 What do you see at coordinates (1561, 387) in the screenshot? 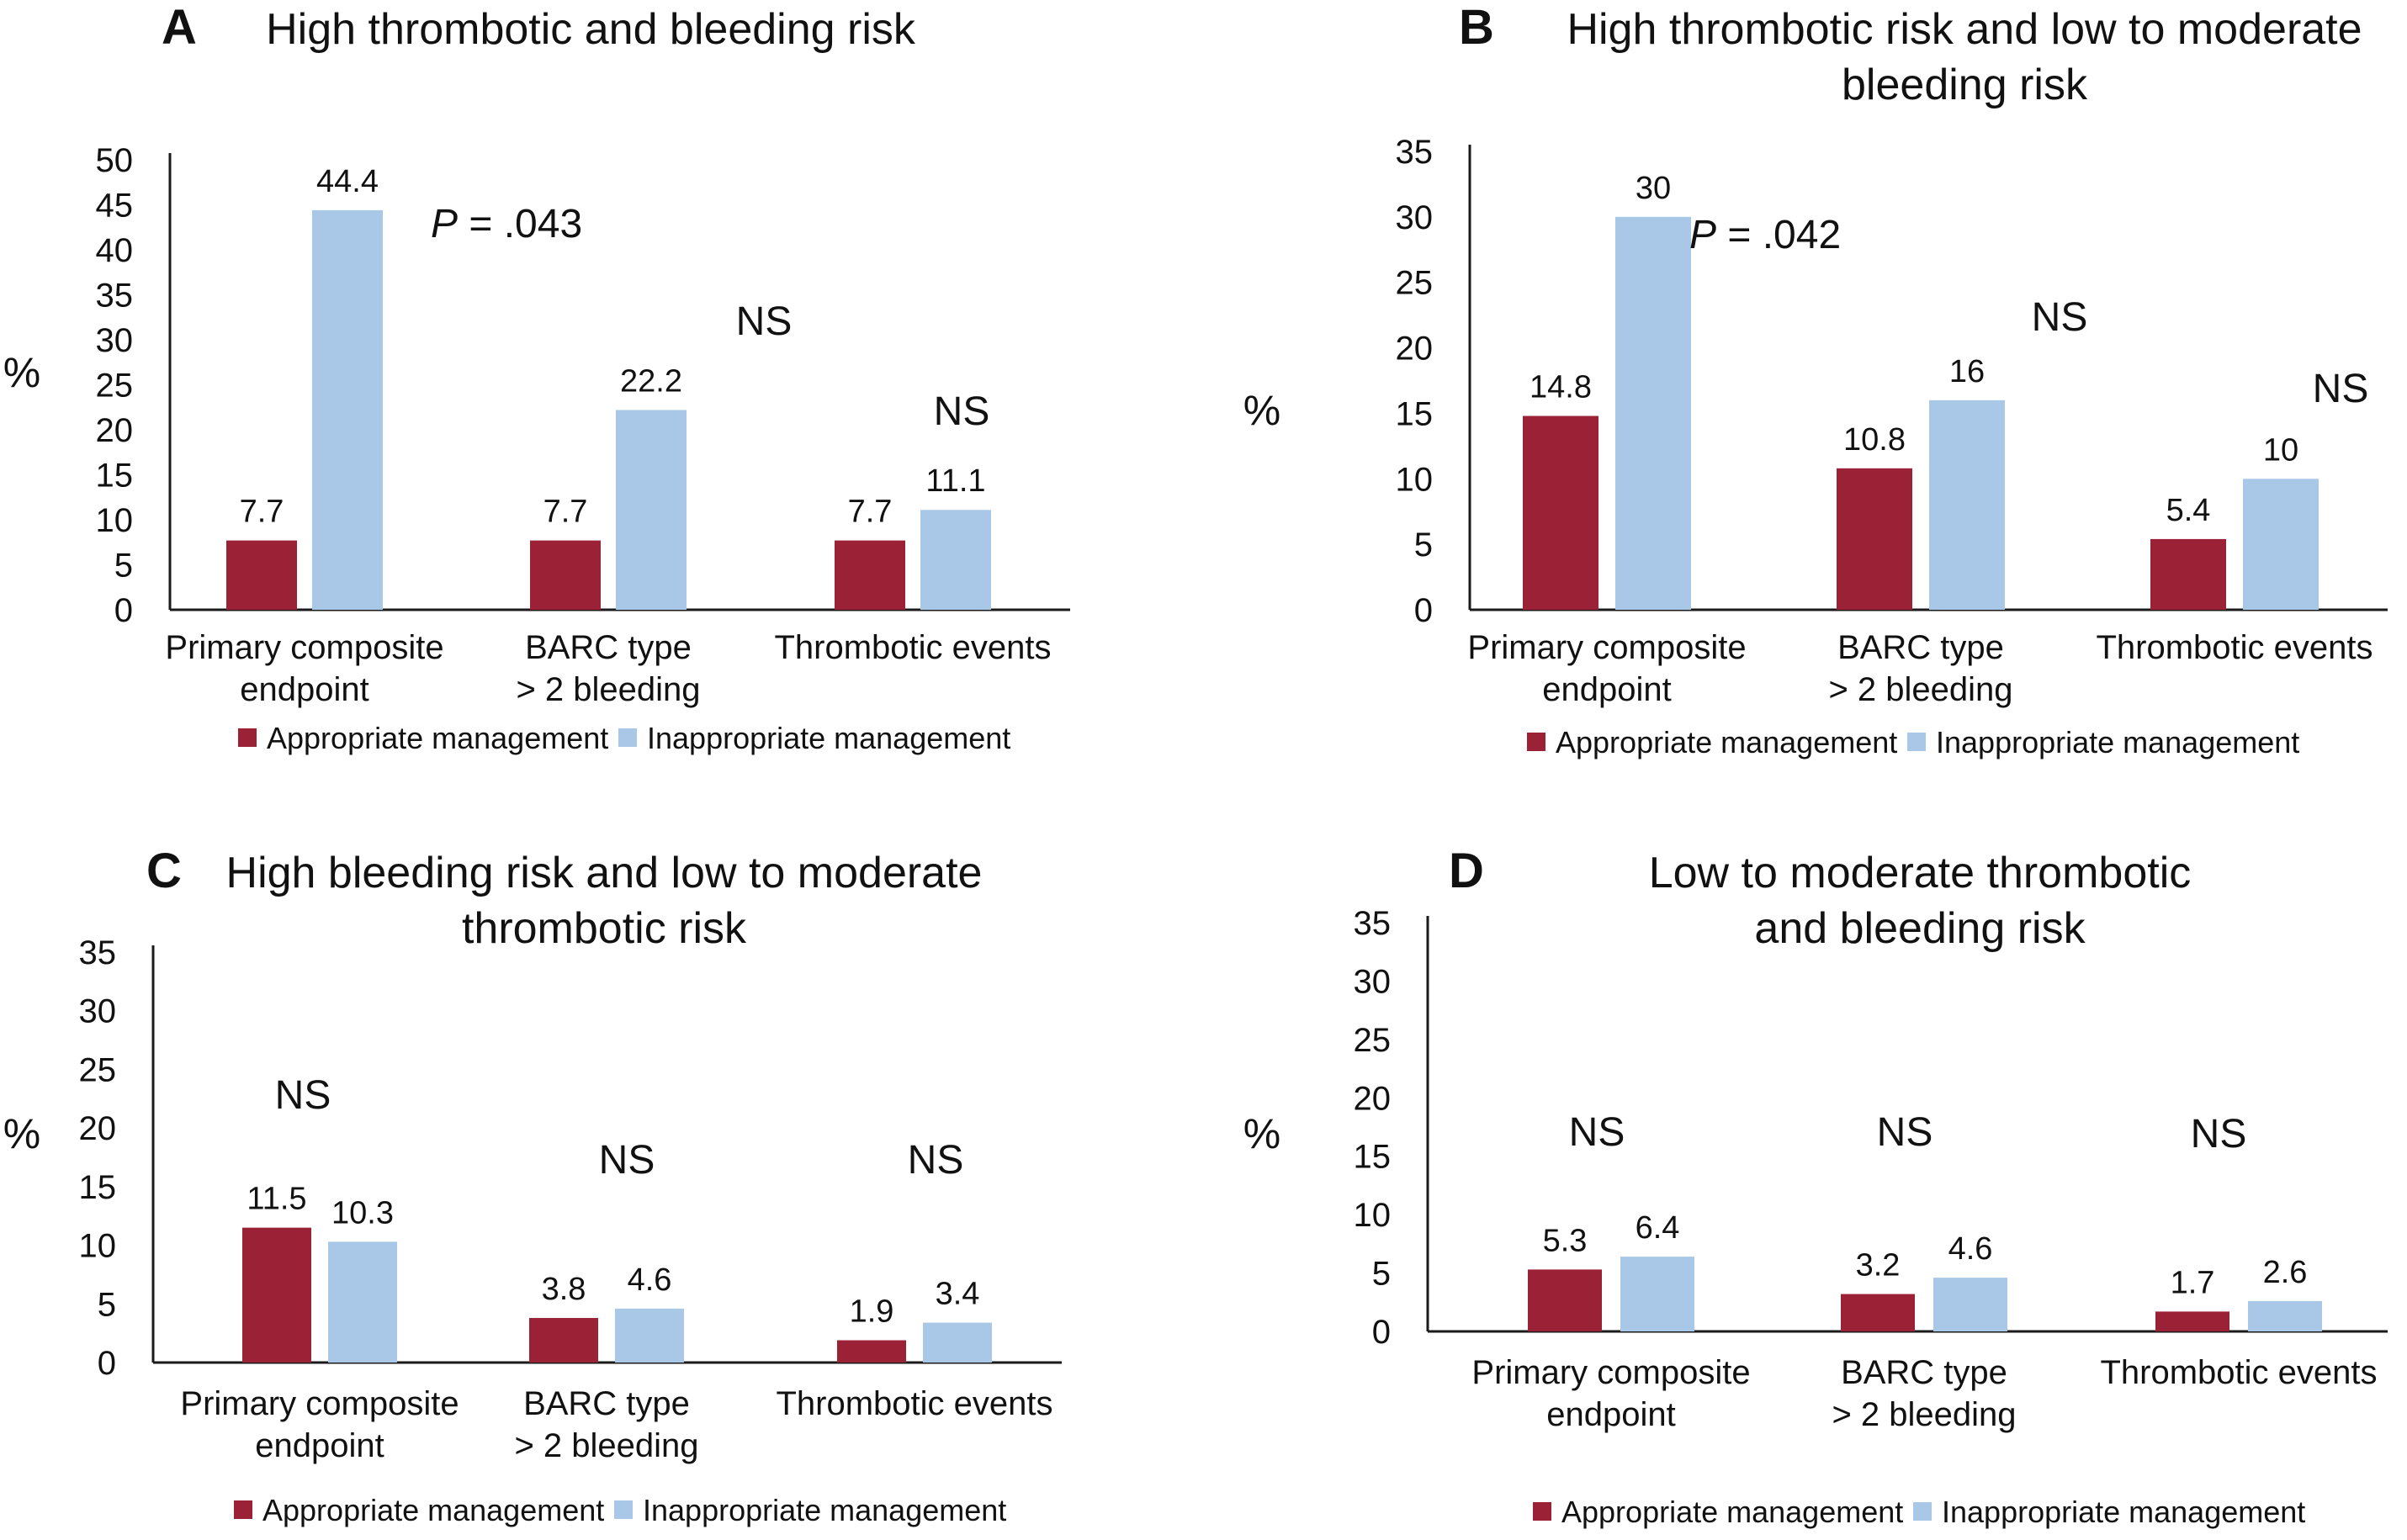
I see `data-label: 14.8` at bounding box center [1561, 387].